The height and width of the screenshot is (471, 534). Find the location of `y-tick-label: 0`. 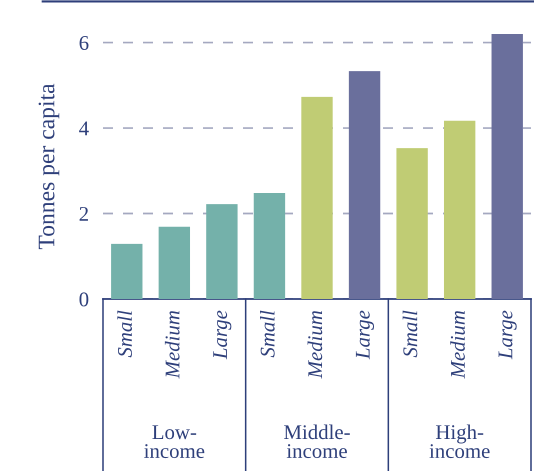

y-tick-label: 0 is located at coordinates (83, 299).